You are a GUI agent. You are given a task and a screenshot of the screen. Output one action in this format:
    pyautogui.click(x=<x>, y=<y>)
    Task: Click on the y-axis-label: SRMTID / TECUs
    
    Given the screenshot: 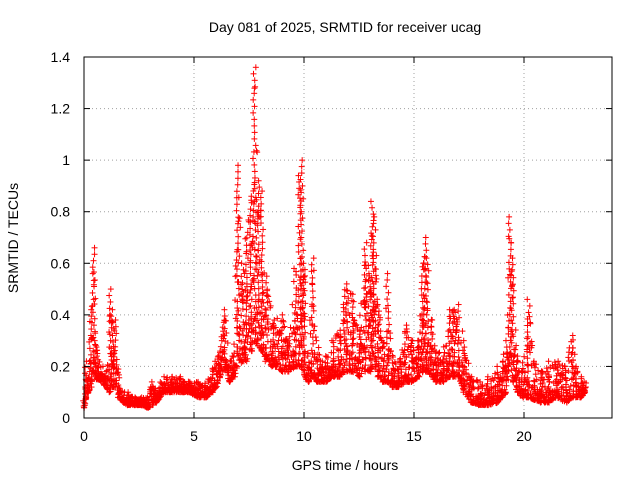 What is the action you would take?
    pyautogui.click(x=13, y=238)
    